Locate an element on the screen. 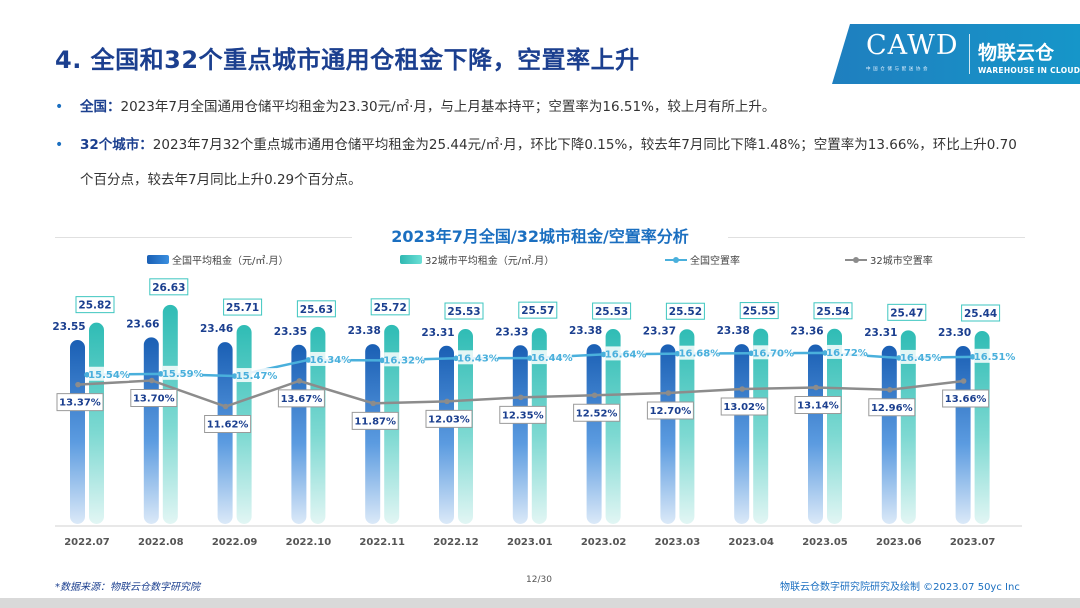  x-tick-label: 2023.06 is located at coordinates (899, 542).